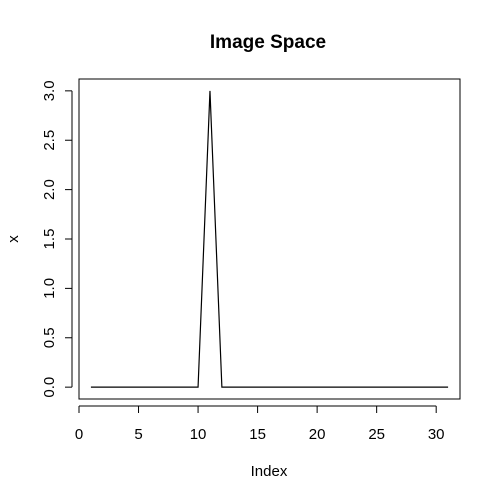  I want to click on x-axis: 0 5 10 15 20 25 30, so click(260, 424).